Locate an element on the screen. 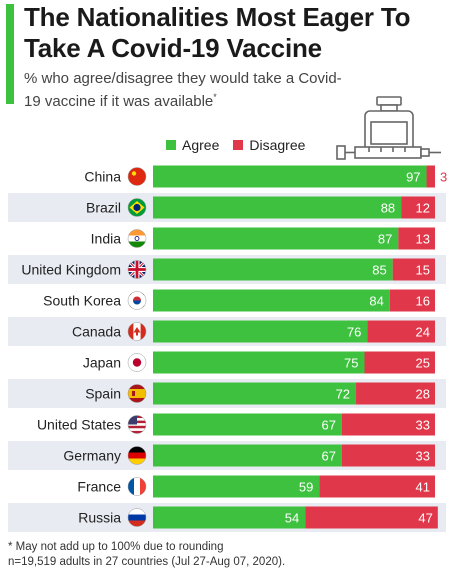  china-flag-icon is located at coordinates (137, 176).